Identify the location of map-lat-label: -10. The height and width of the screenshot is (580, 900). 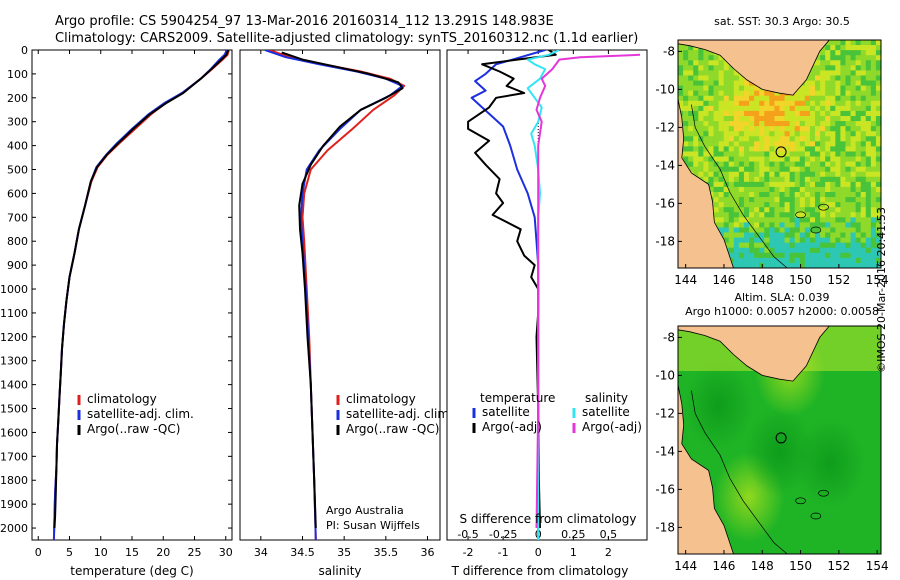
(665, 89).